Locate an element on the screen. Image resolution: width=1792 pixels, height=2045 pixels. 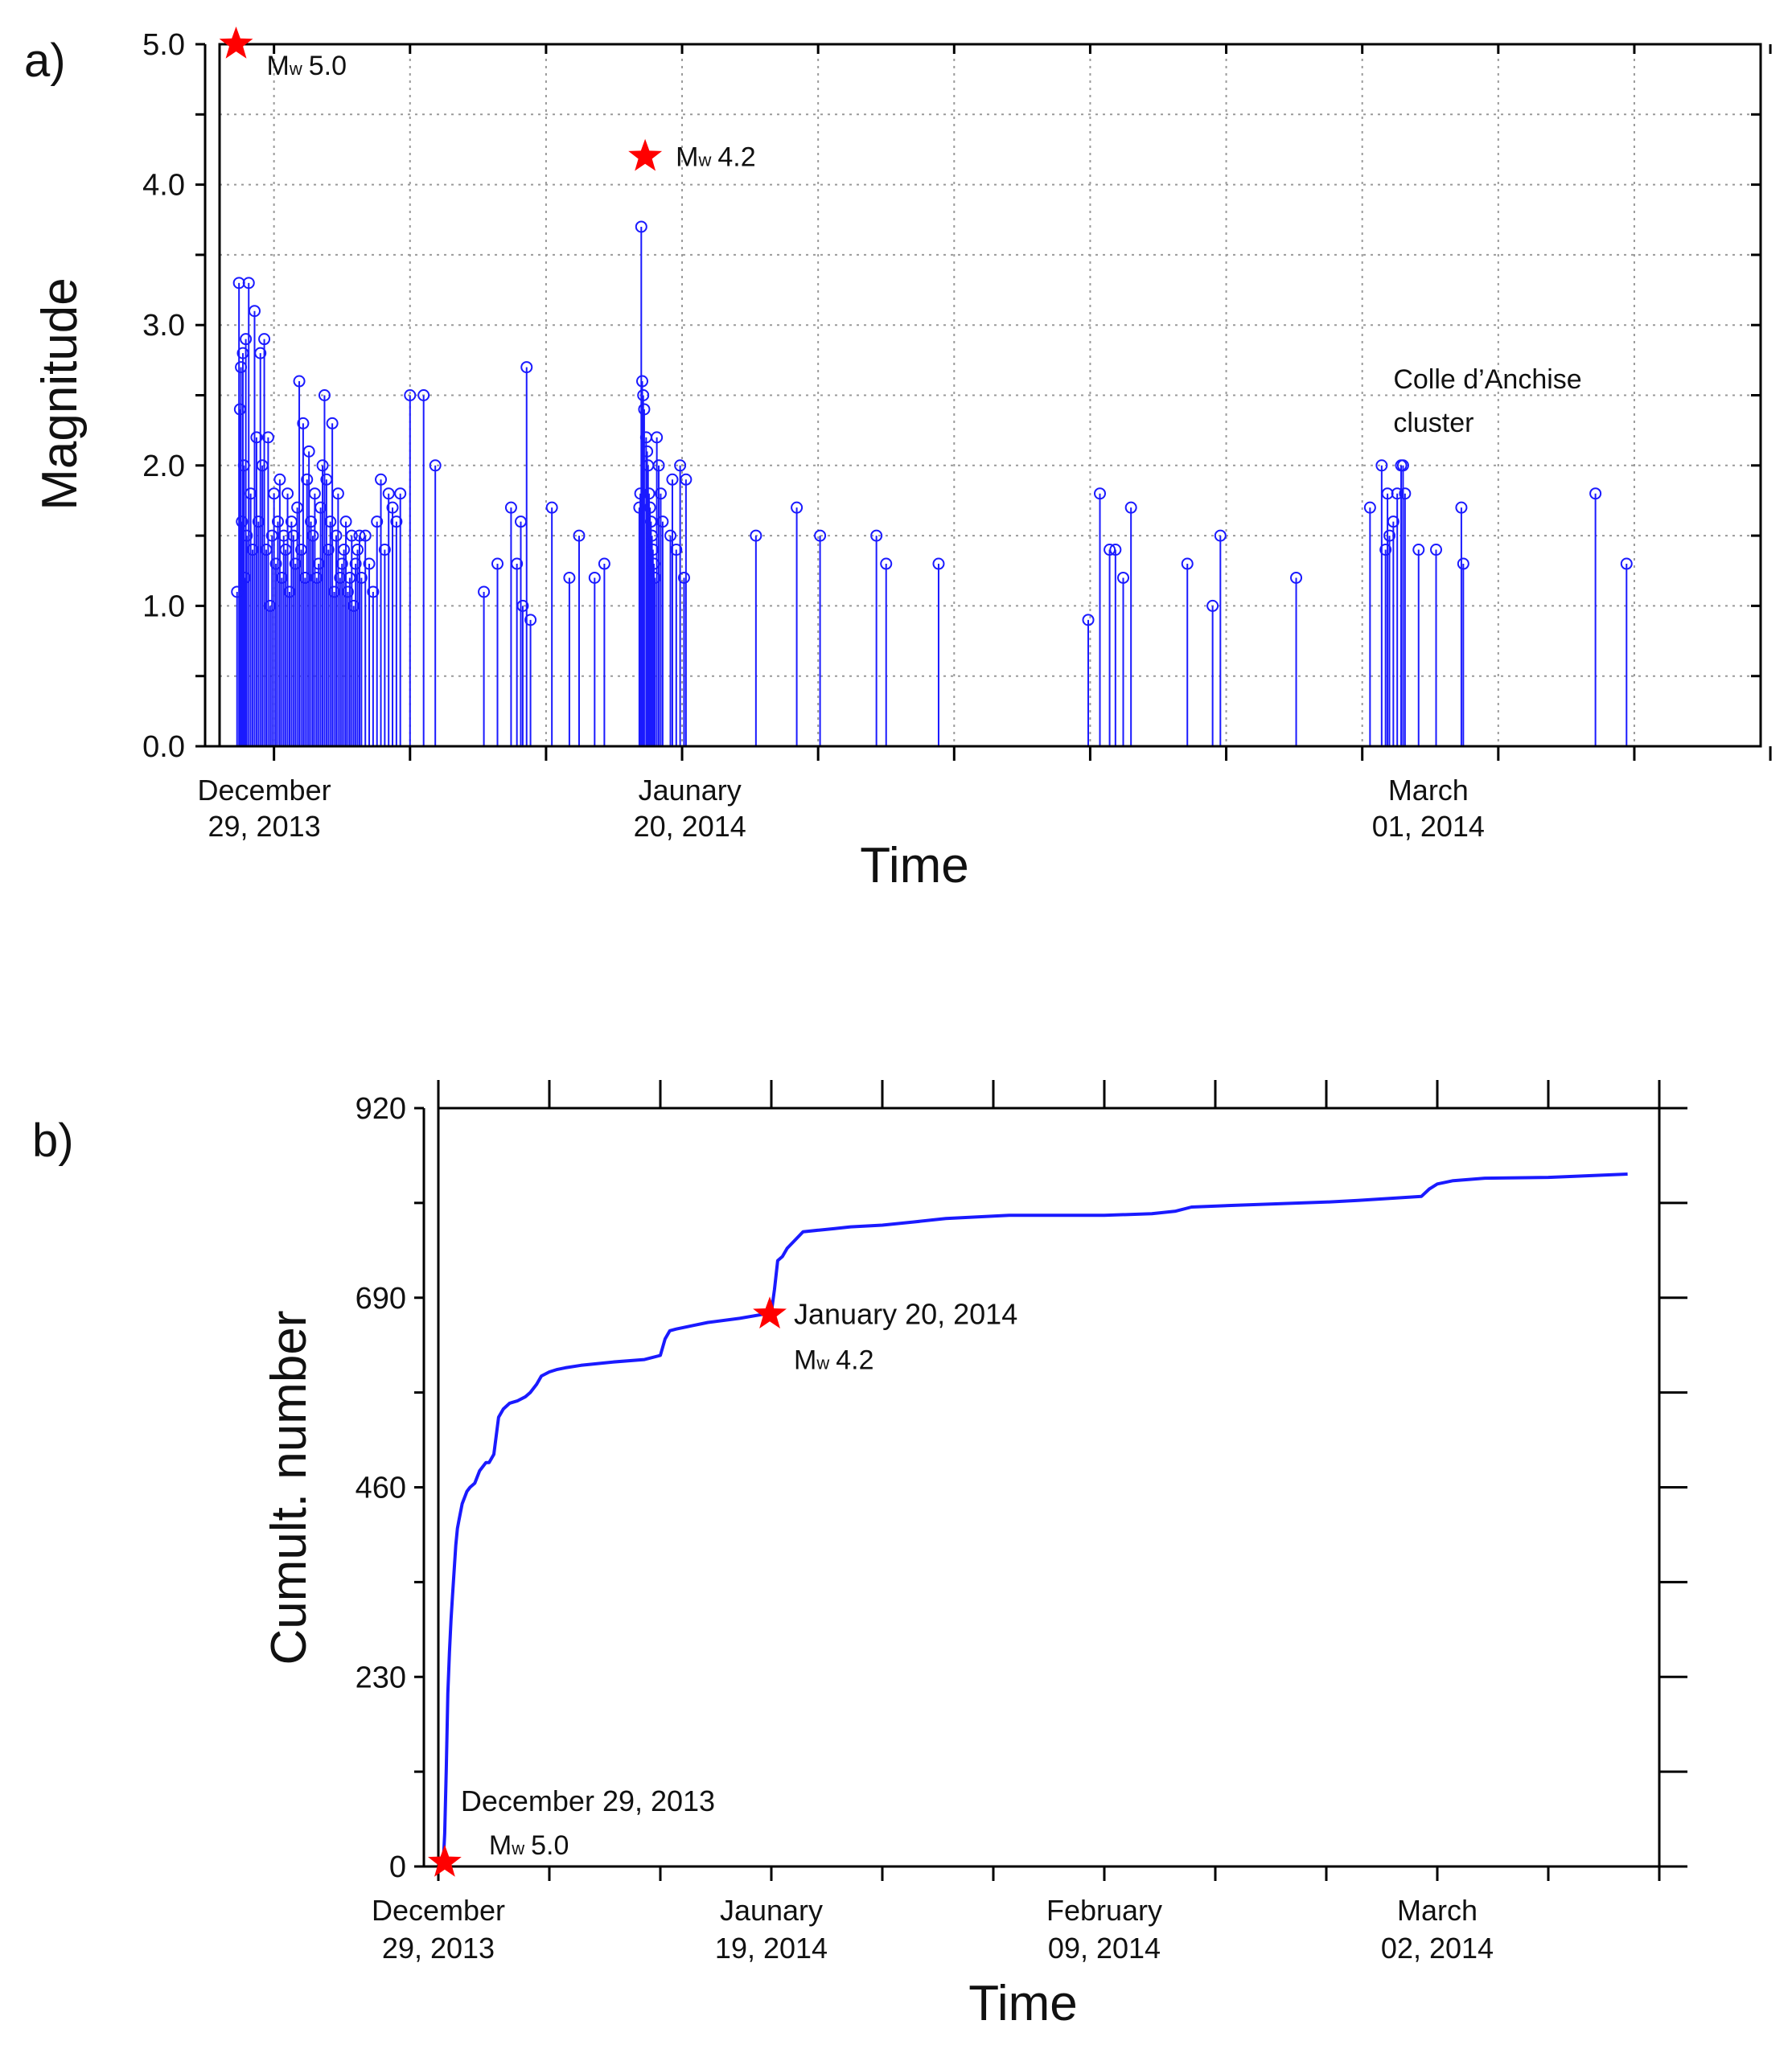
x-tick-label-line2: 19, 2014 is located at coordinates (771, 1949).